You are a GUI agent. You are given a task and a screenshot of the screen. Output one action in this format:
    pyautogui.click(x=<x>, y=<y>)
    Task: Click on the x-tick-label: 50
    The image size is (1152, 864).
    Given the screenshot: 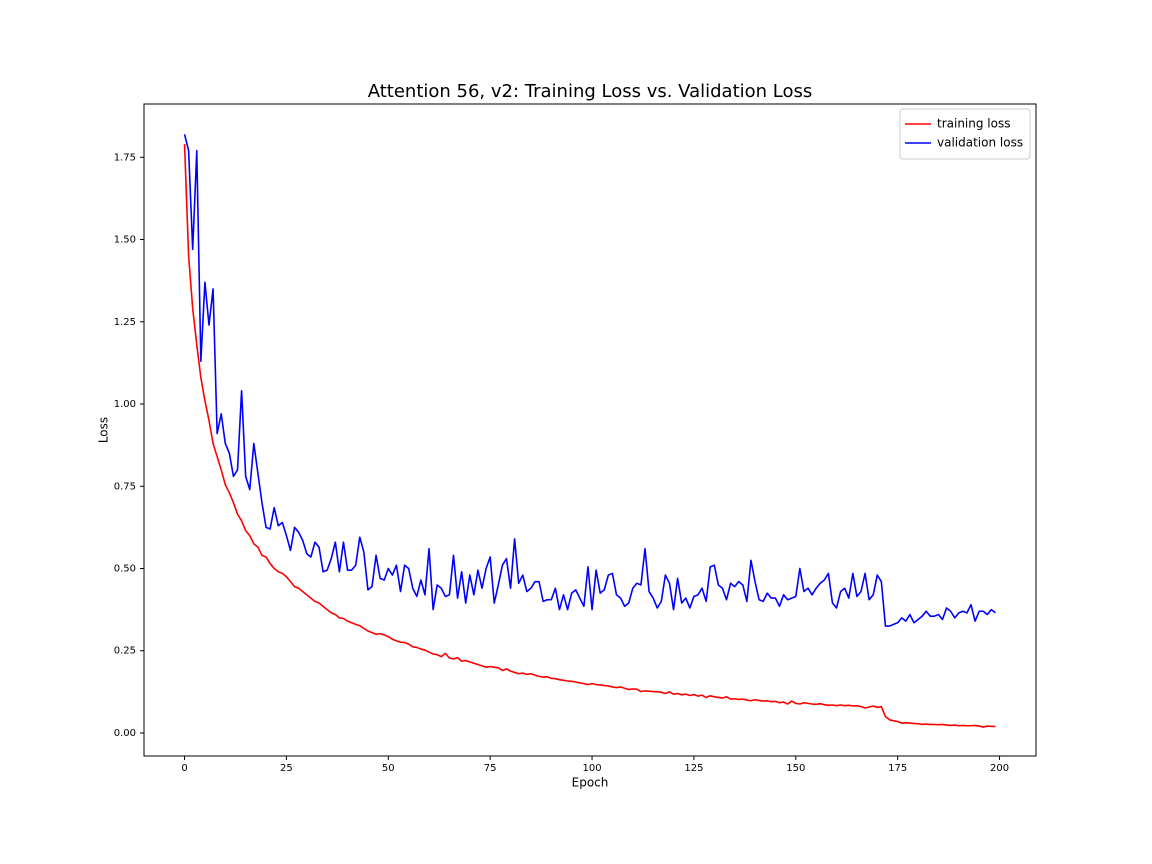 What is the action you would take?
    pyautogui.click(x=388, y=768)
    